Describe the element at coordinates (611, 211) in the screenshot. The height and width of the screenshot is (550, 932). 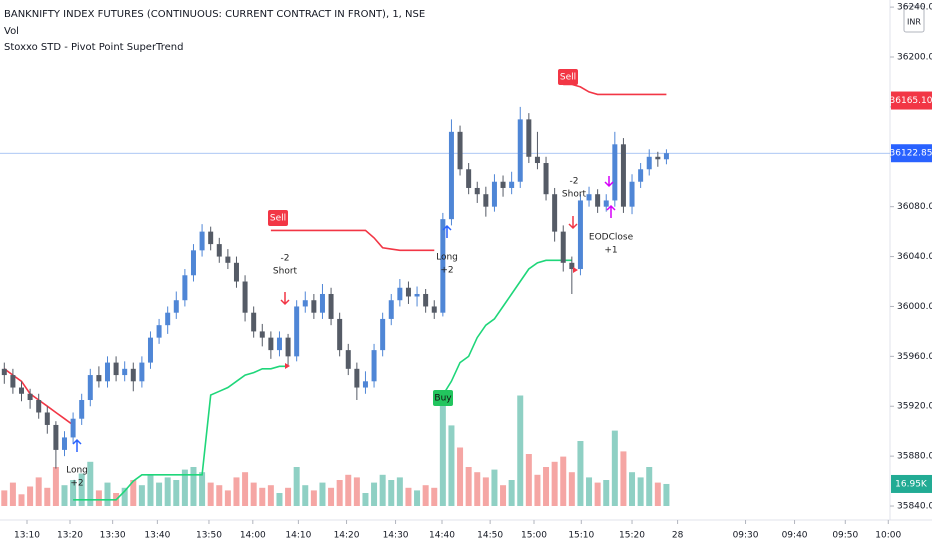
I see `exit-arrow` at that location.